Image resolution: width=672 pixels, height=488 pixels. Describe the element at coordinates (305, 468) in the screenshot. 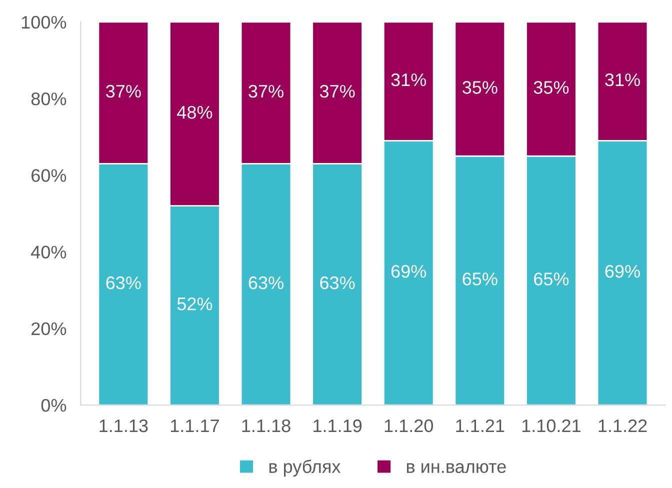

I see `legend-label: в рублях` at that location.